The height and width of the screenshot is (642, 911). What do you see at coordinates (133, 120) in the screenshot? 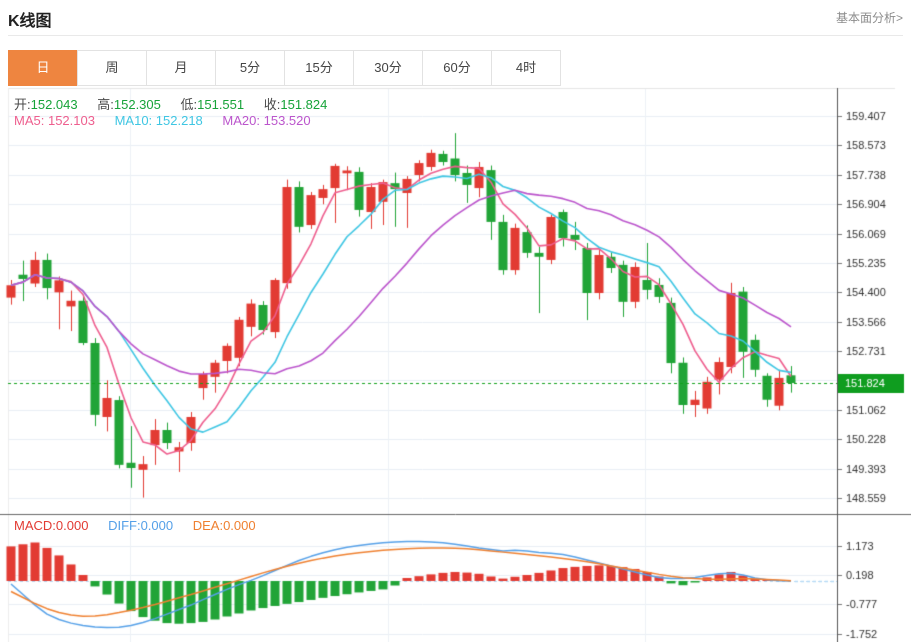
I see `ma10-label: MA10:` at bounding box center [133, 120].